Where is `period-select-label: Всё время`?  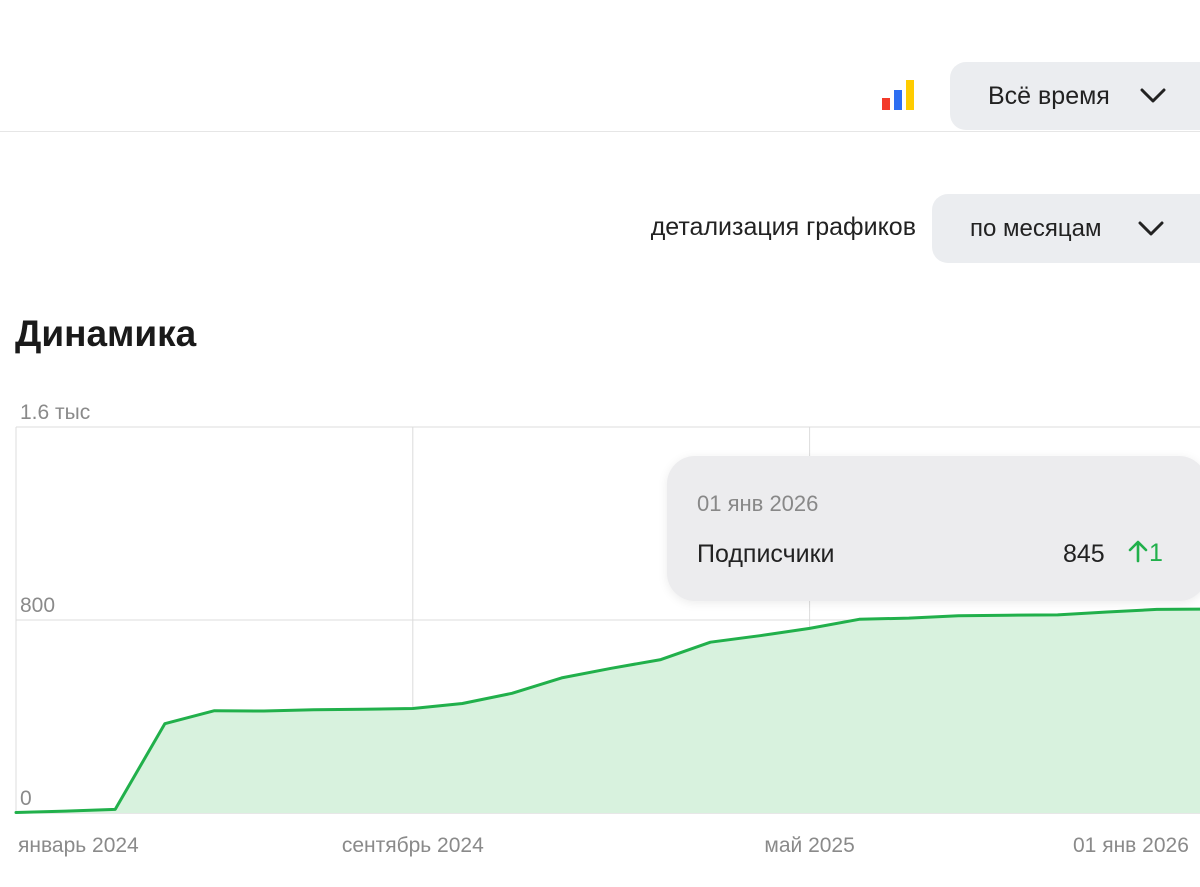 period-select-label: Всё время is located at coordinates (1049, 95).